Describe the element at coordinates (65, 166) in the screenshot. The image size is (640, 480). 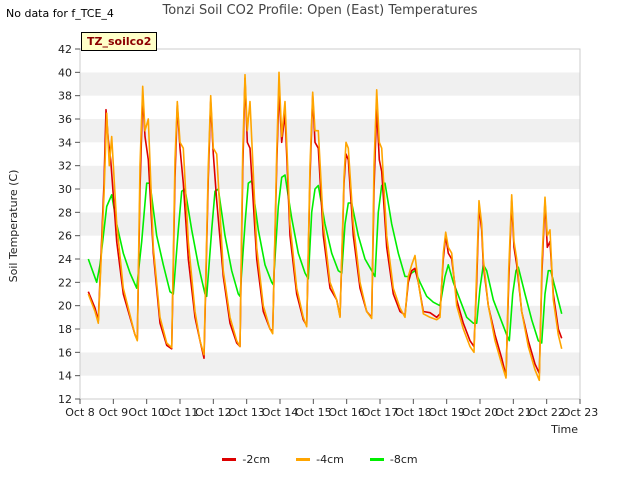
I see `y-tick-label: 32` at that location.